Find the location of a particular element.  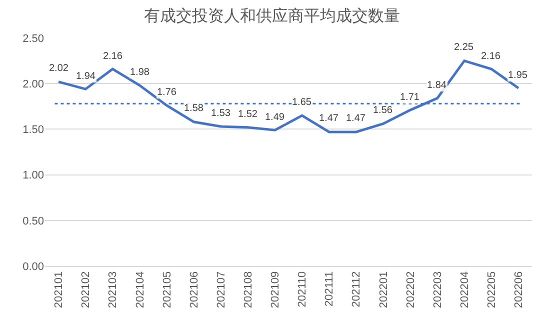

y-tick-label: 0.50 is located at coordinates (33, 221).